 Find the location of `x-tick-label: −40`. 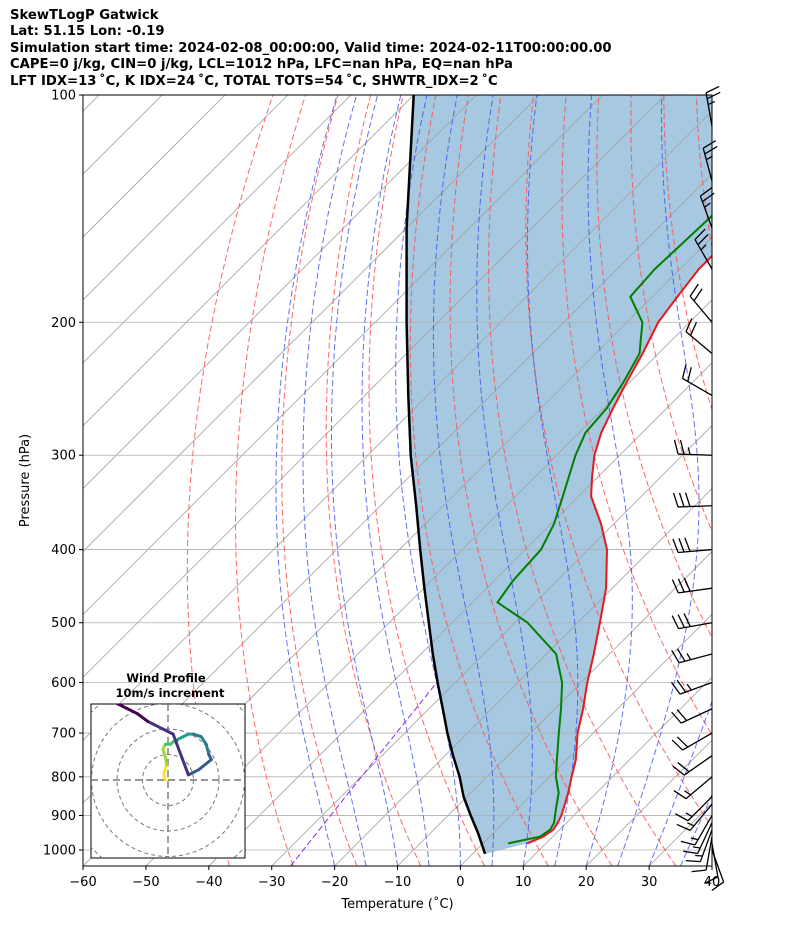

x-tick-label: −40 is located at coordinates (208, 882).